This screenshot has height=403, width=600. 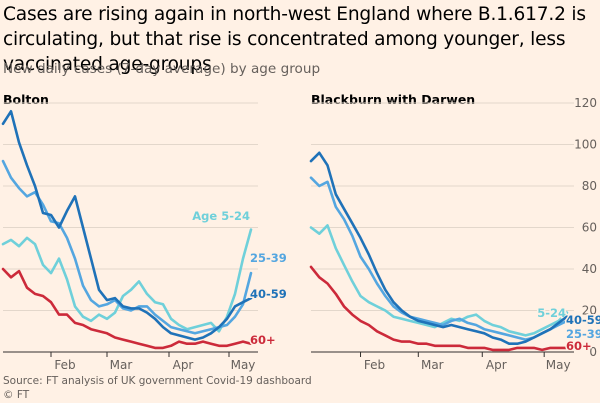 I want to click on y-tick-label: 60, so click(x=589, y=228).